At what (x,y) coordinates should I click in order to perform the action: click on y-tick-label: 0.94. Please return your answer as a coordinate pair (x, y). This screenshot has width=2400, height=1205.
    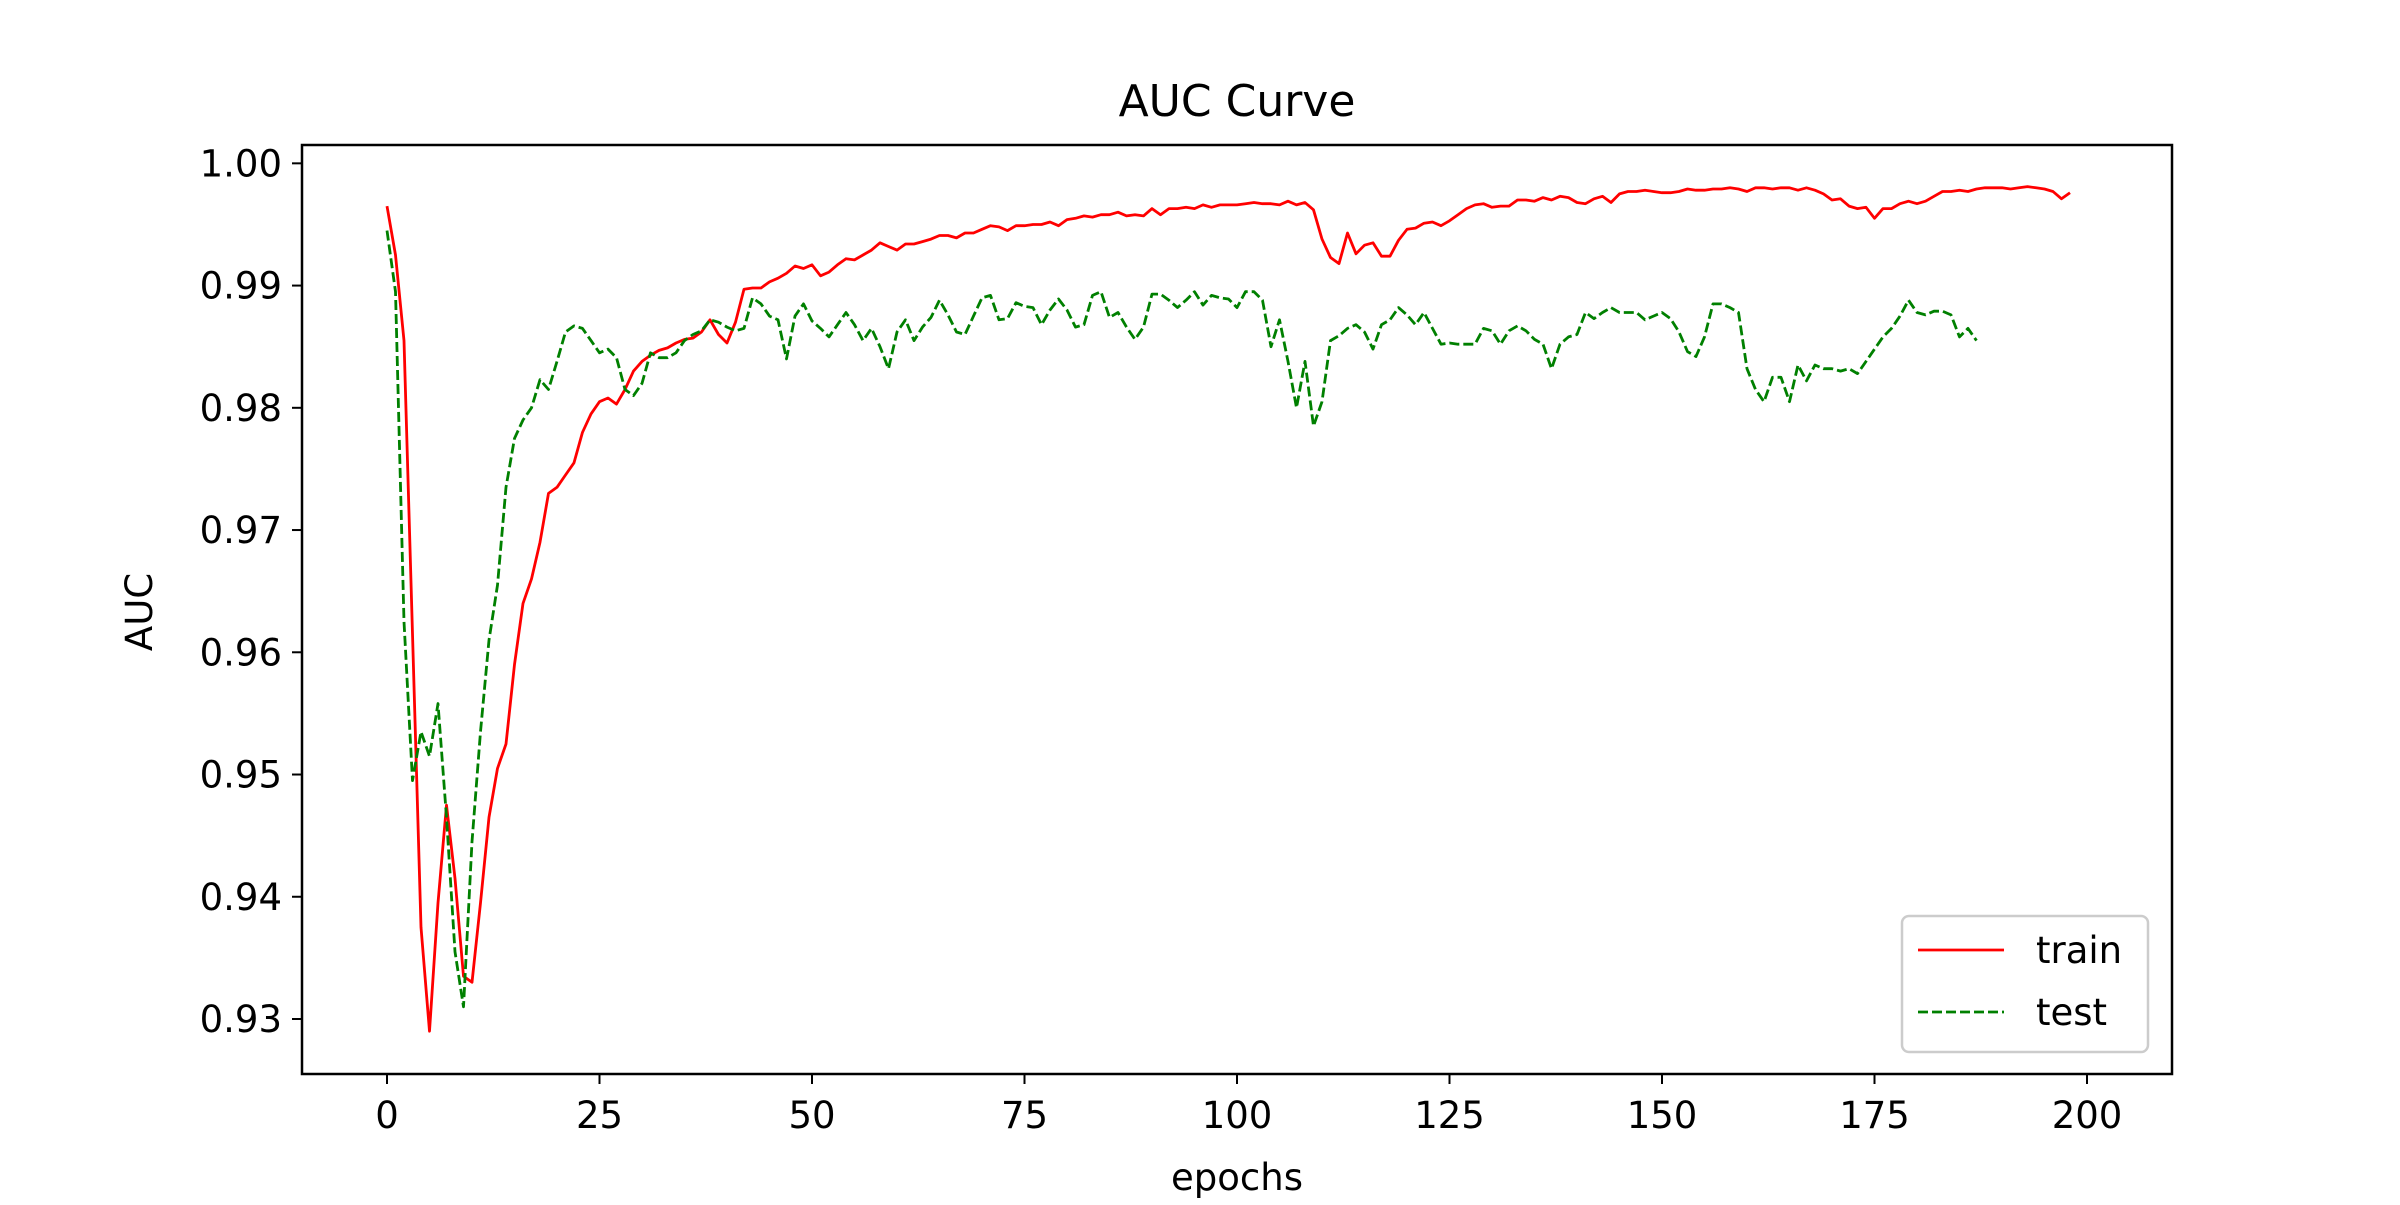
    Looking at the image, I should click on (241, 897).